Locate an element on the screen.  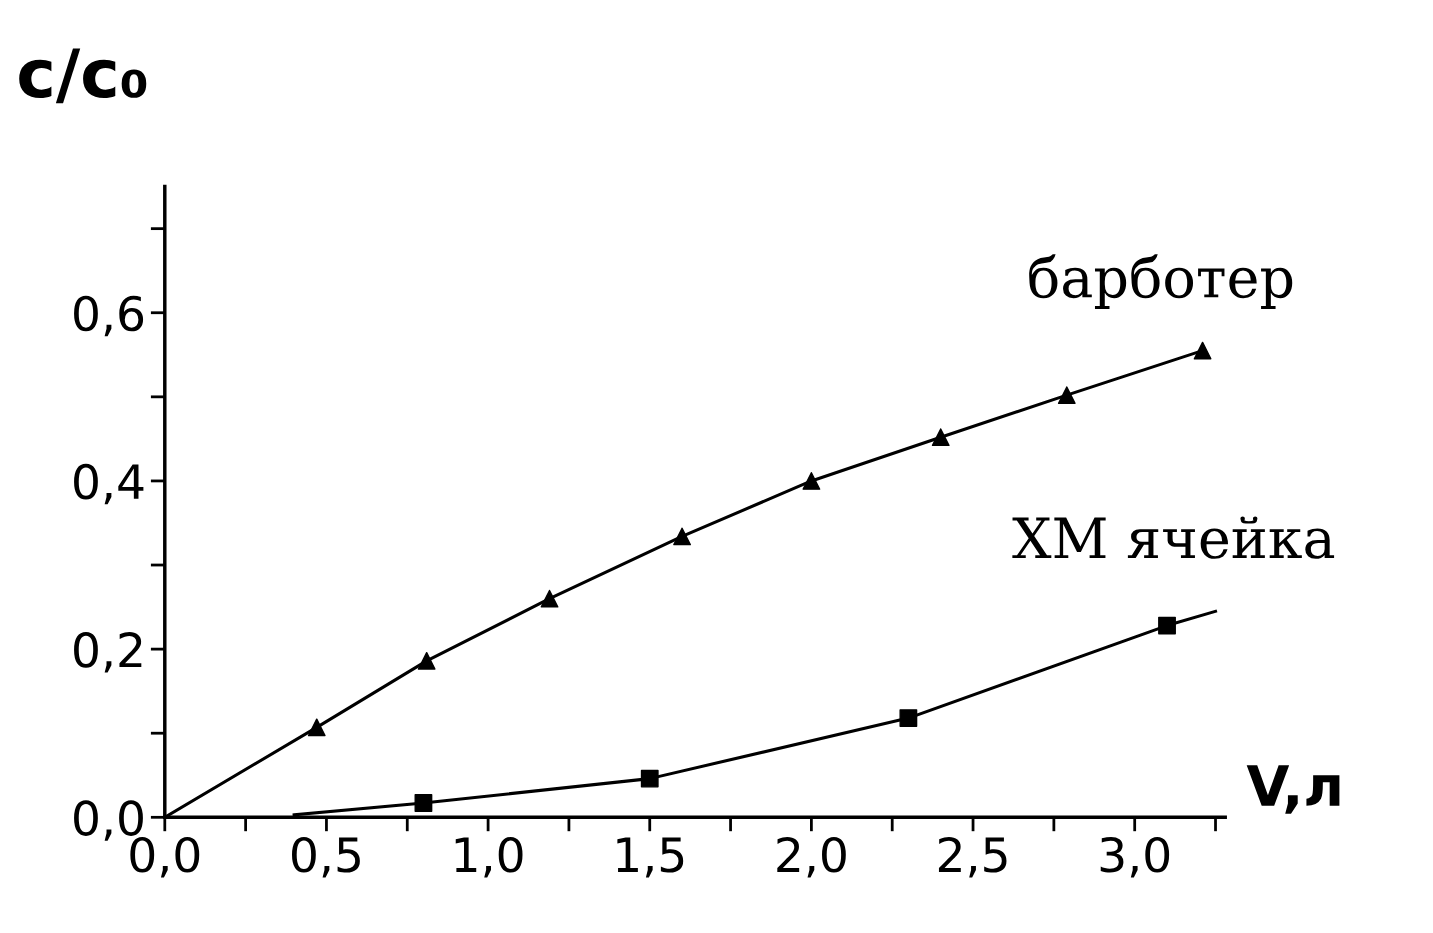
y-axis-title: c/c₀ is located at coordinates (83, 76).